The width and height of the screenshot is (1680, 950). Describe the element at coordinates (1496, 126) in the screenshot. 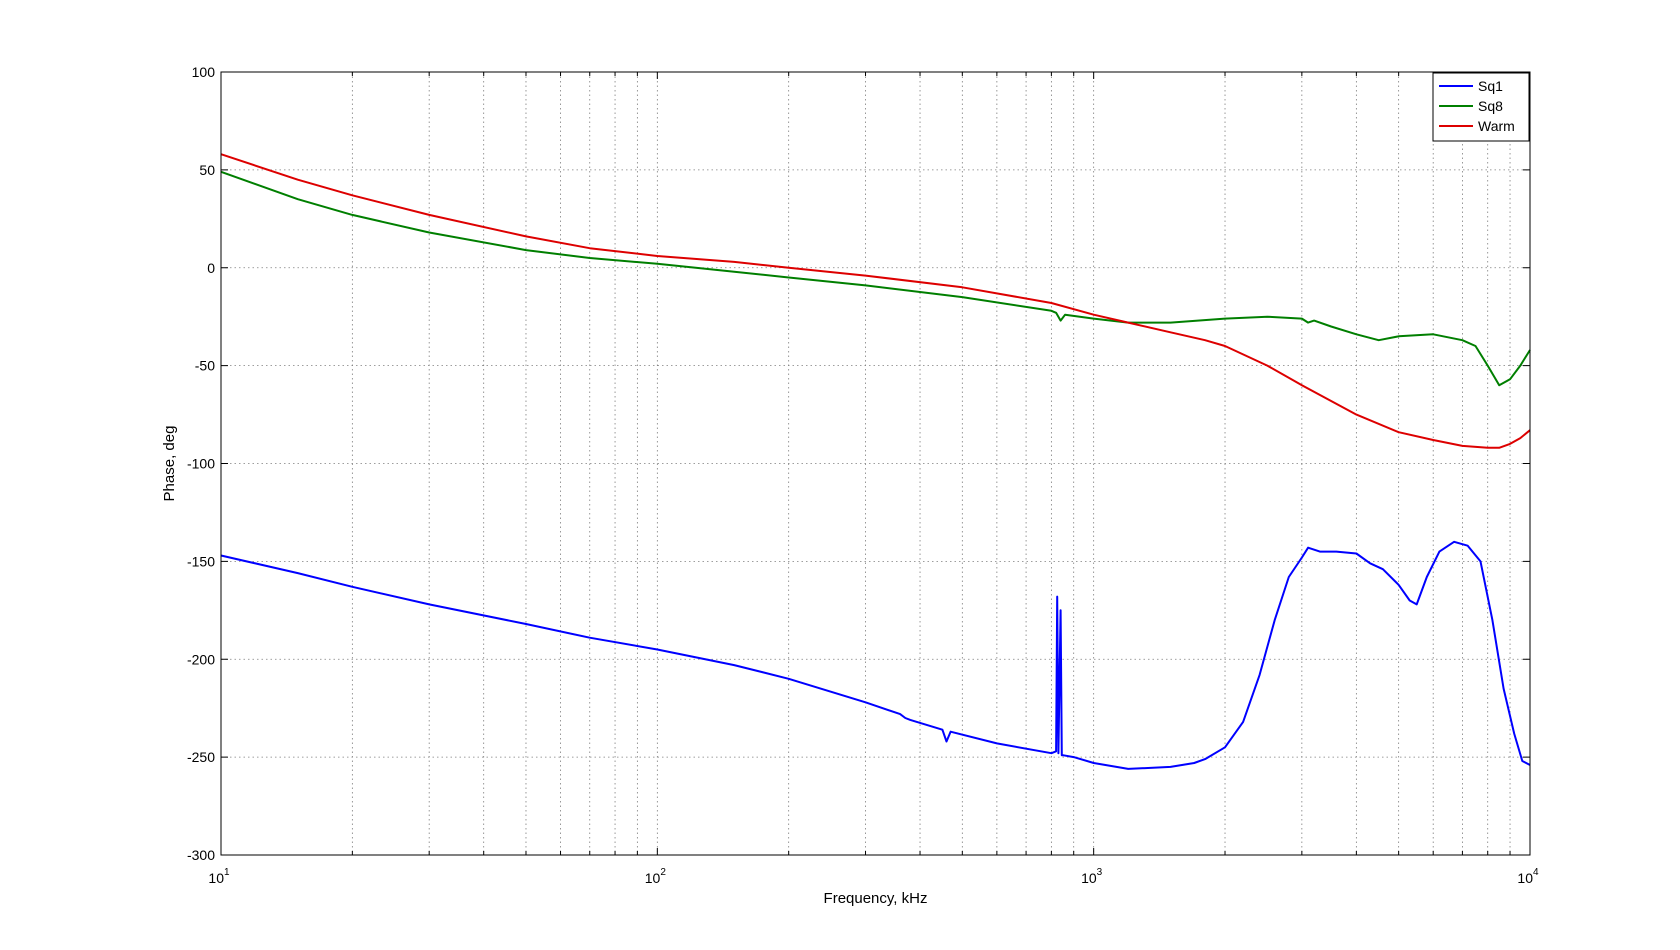

I see `legend-entry: Warm` at that location.